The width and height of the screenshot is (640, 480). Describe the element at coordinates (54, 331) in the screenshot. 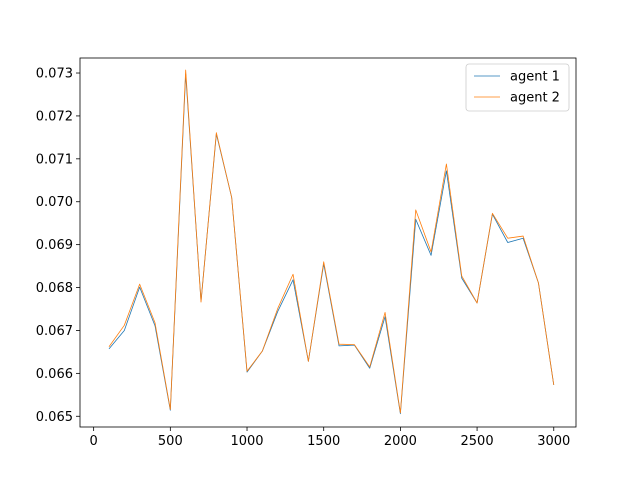

I see `y-tick-label: 0.067` at that location.